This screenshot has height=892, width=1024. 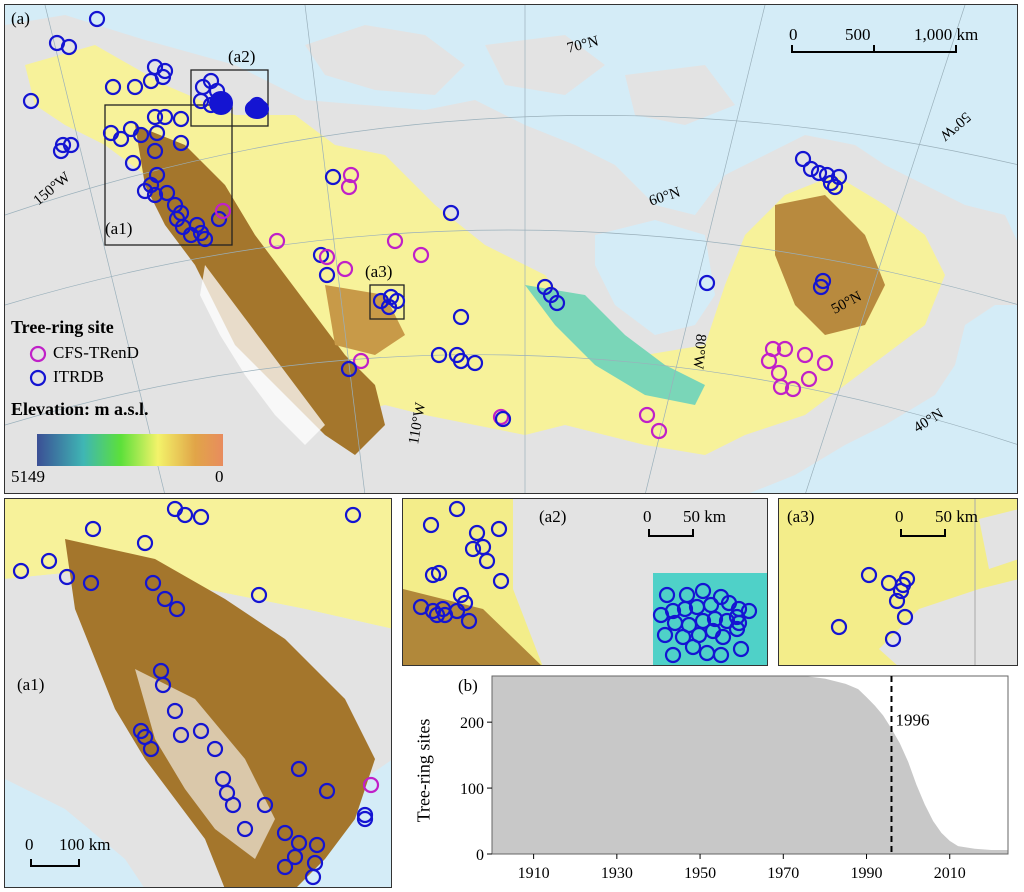 I want to click on inset-label-a1: (a1), so click(x=119, y=228).